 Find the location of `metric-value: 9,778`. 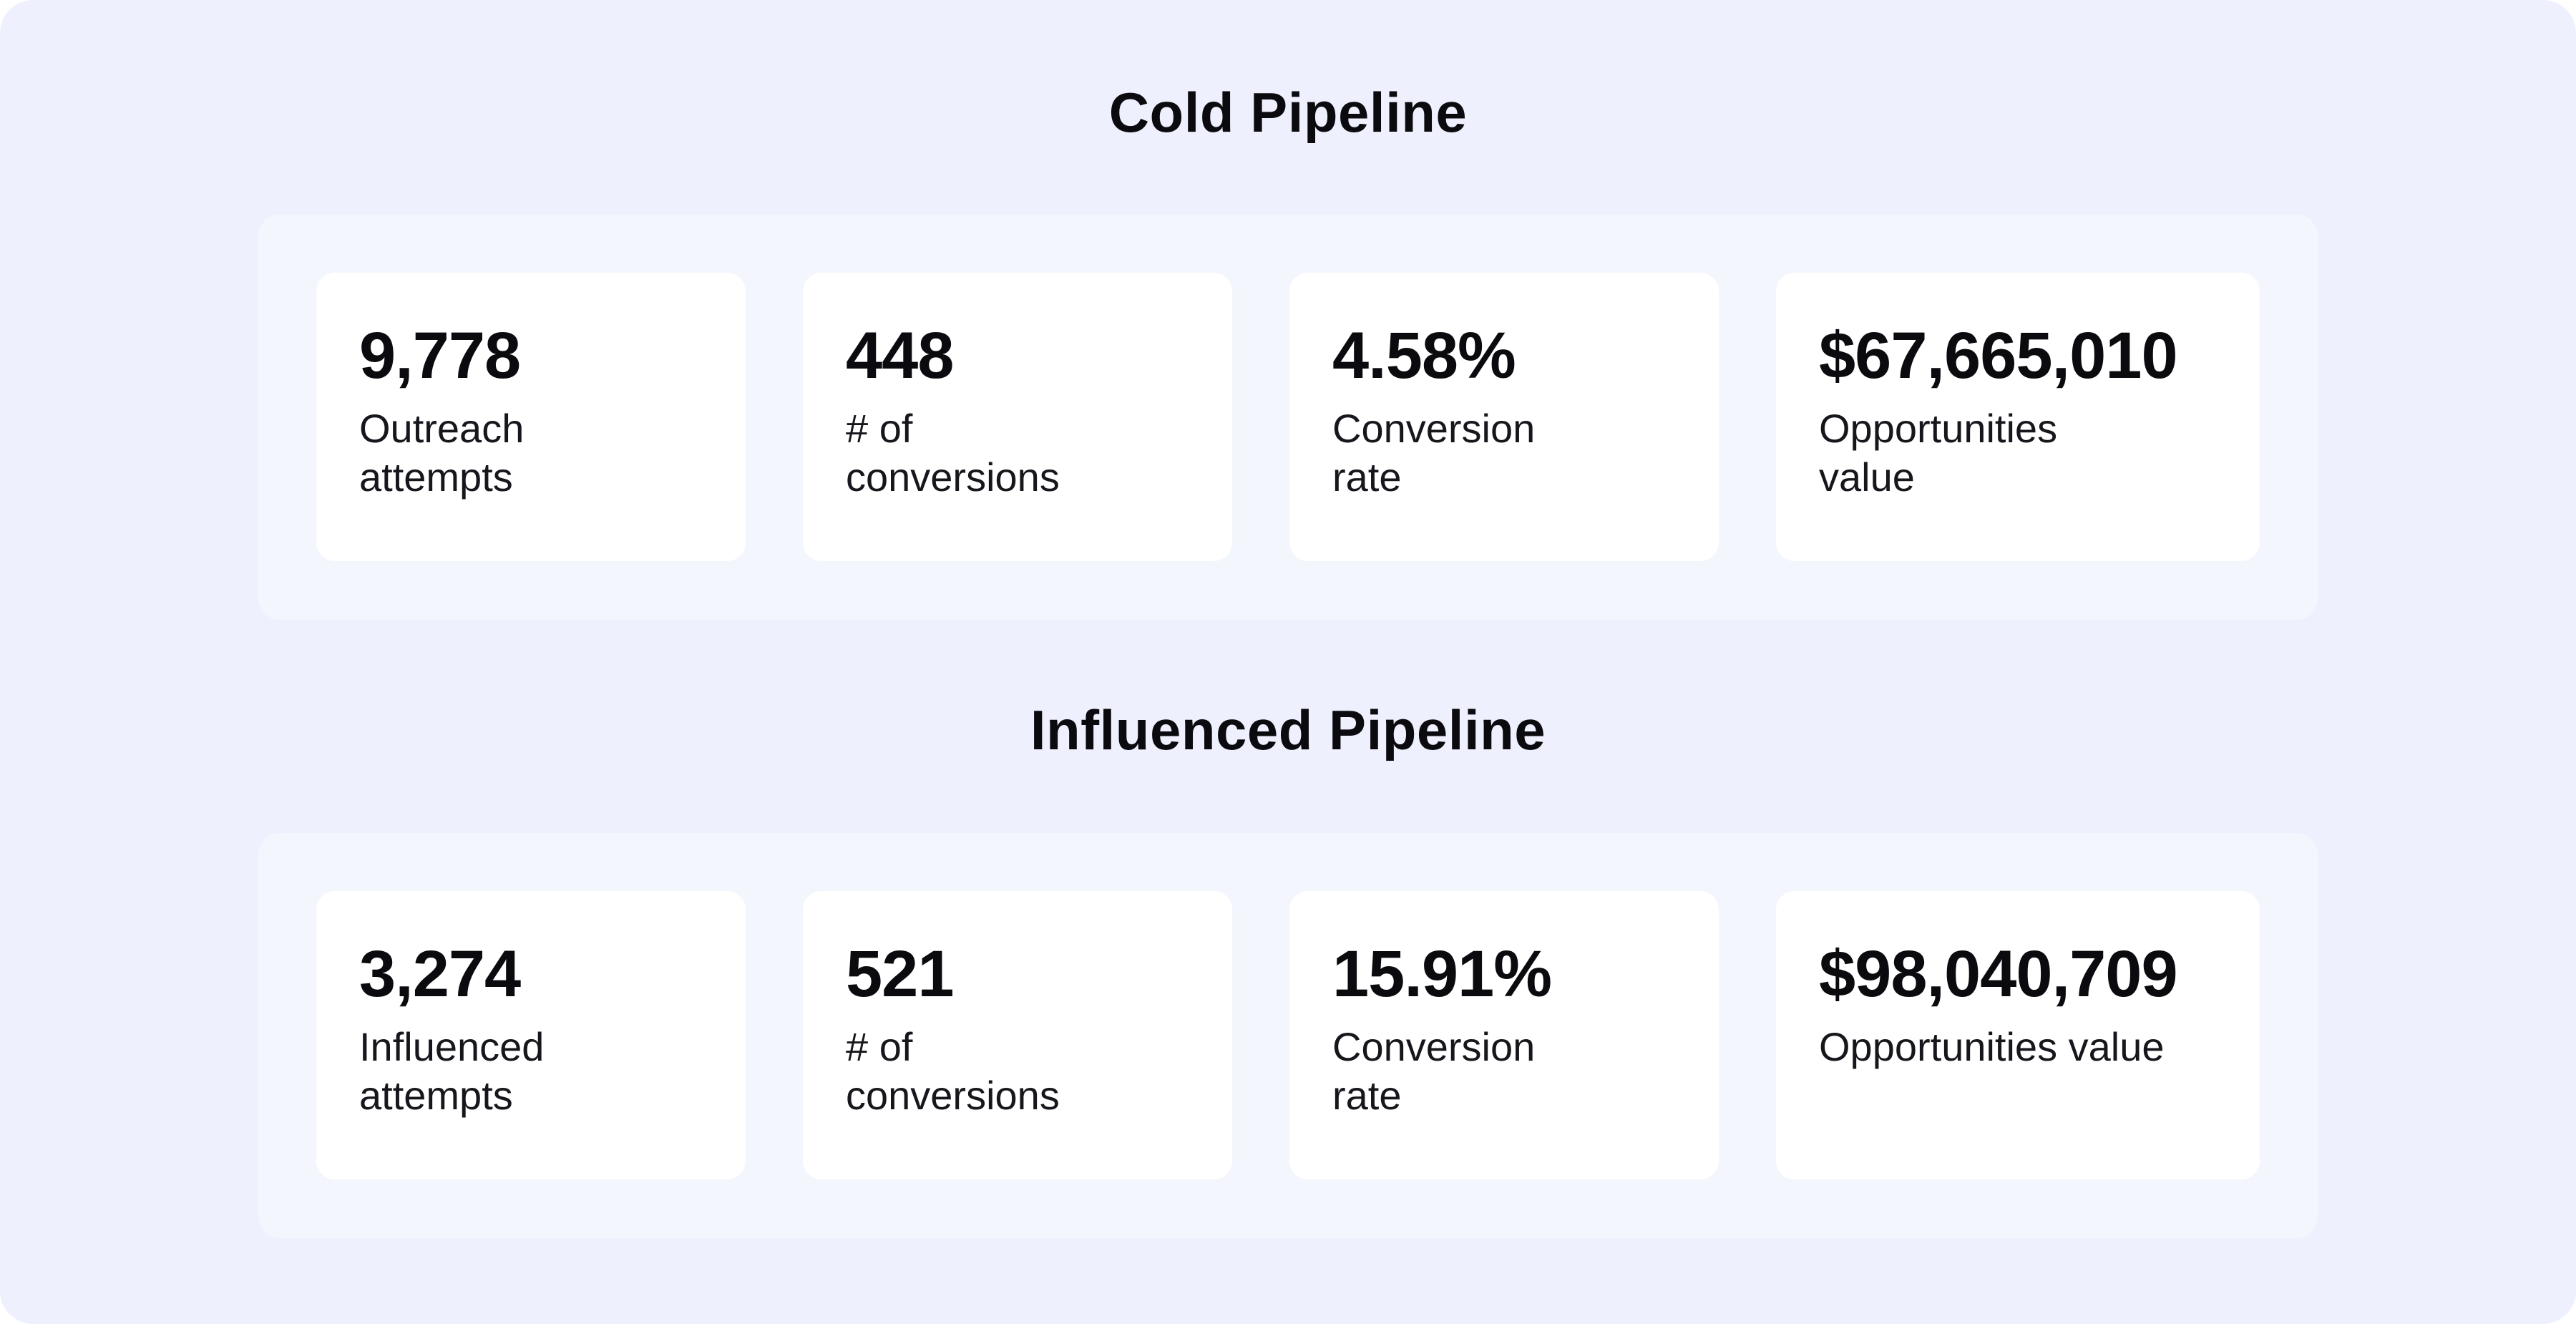

metric-value: 9,778 is located at coordinates (440, 355).